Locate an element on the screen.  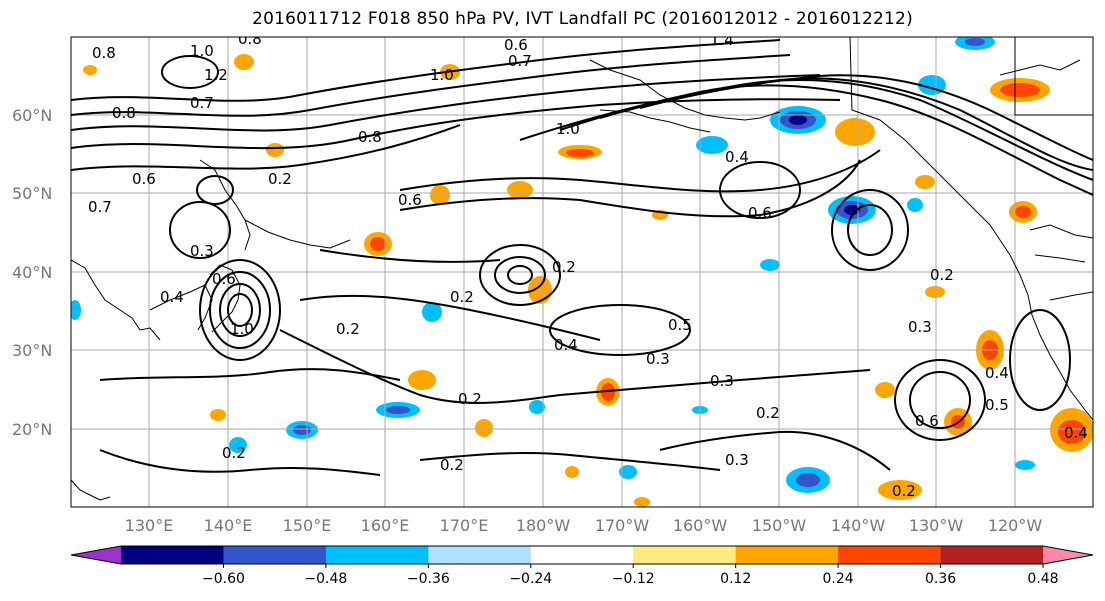
lat-label: 50°N is located at coordinates (32, 193).